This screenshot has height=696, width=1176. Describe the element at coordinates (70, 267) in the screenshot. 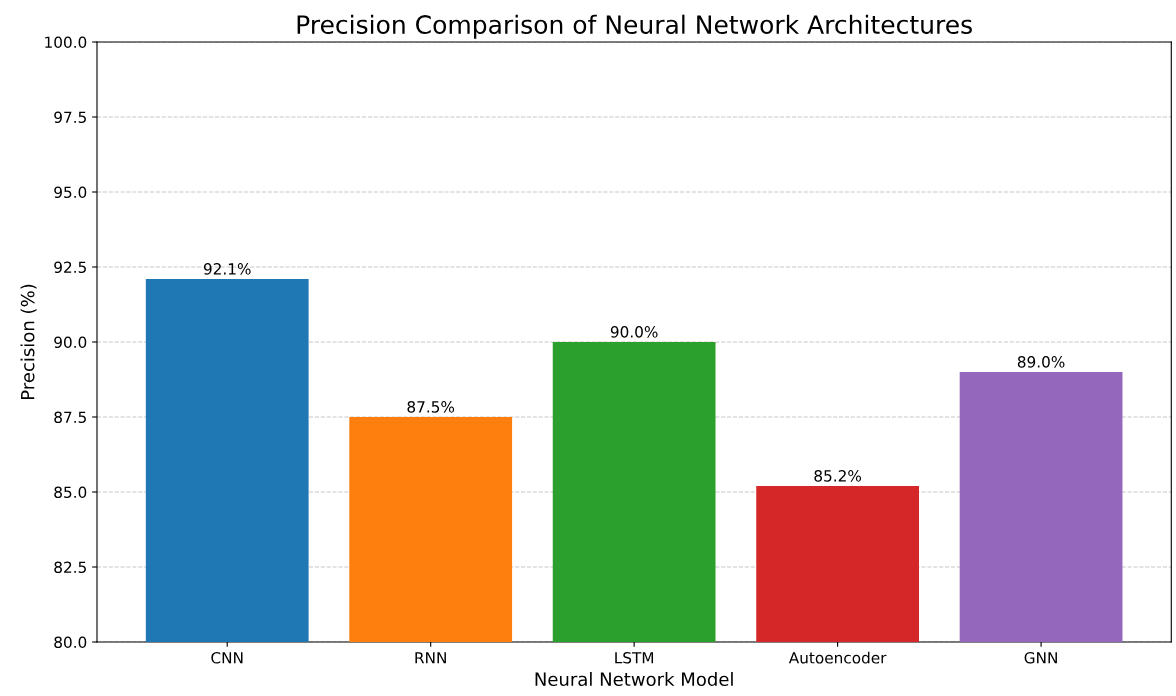

I see `y-tick-label: 92.5` at that location.